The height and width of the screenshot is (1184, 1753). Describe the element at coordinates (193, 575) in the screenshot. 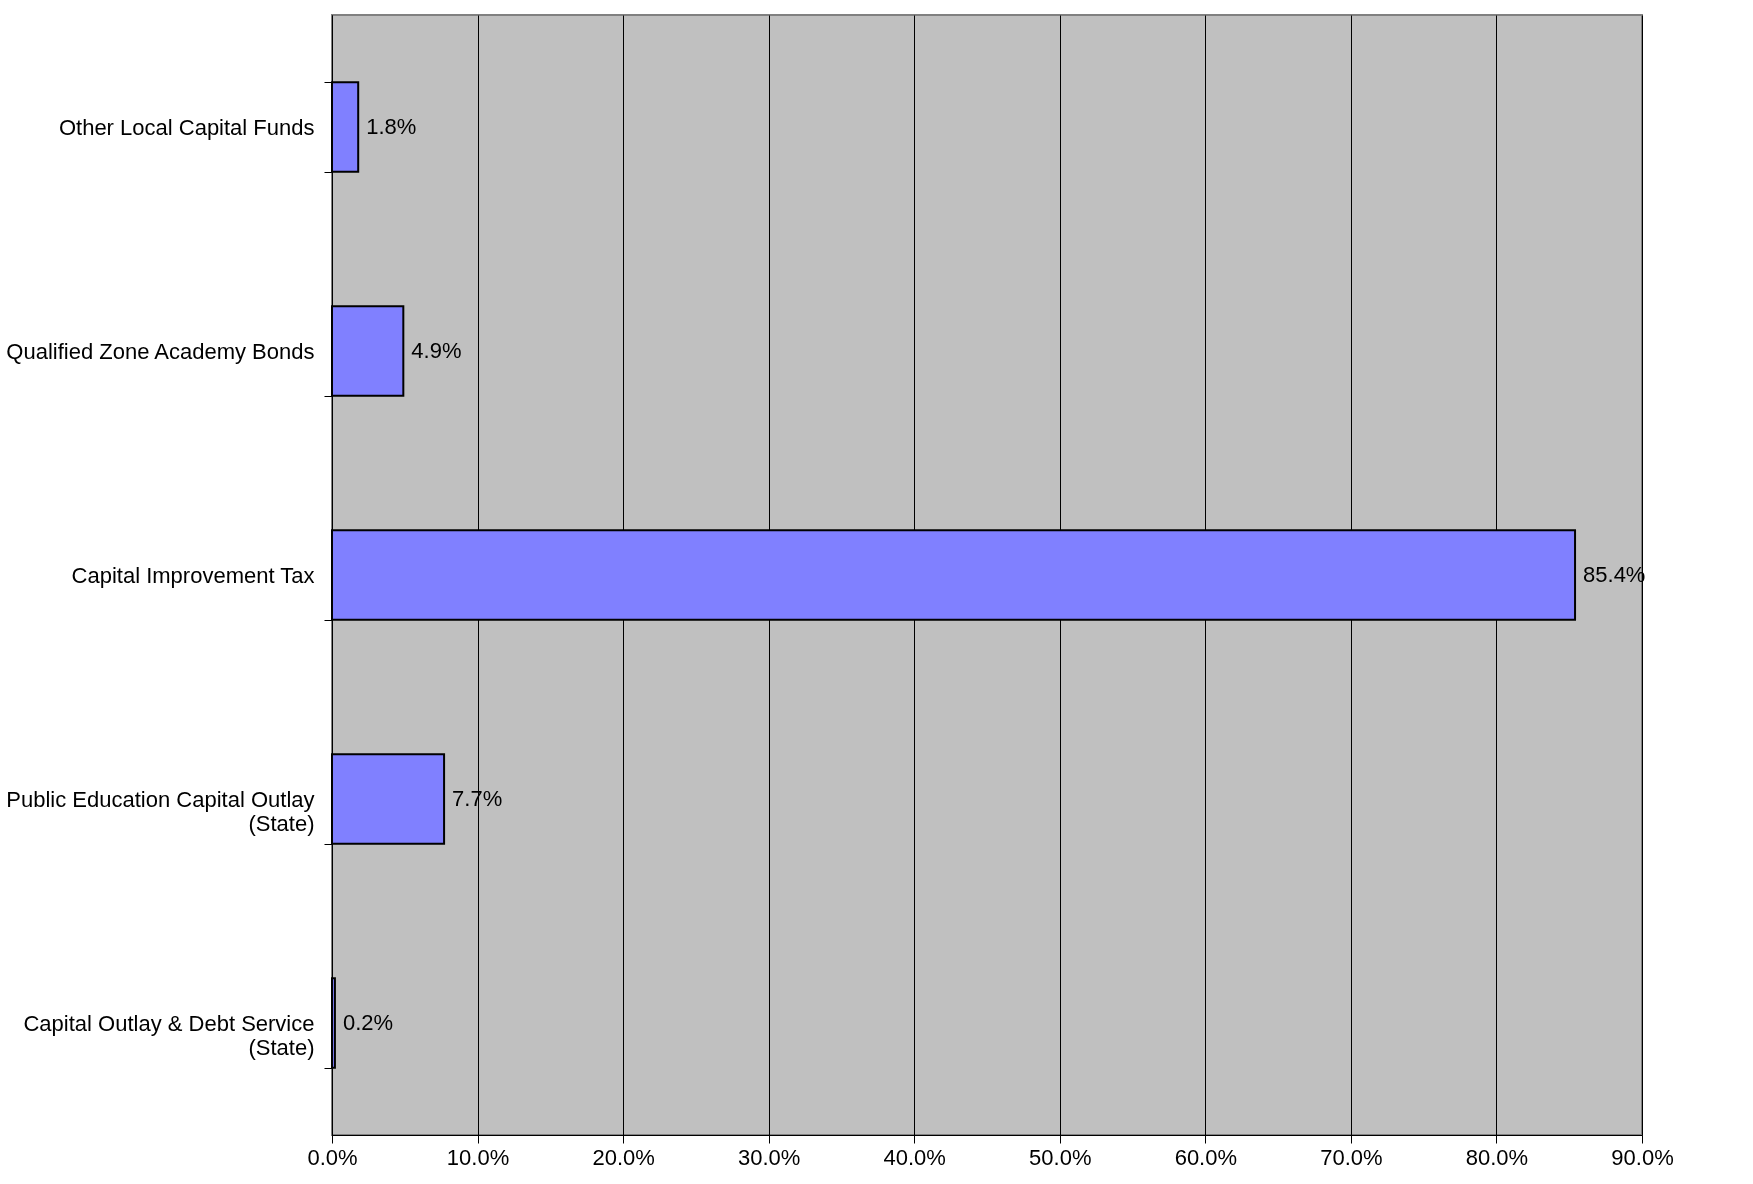

I see `y-tick-label: Capital Improvement Tax` at that location.